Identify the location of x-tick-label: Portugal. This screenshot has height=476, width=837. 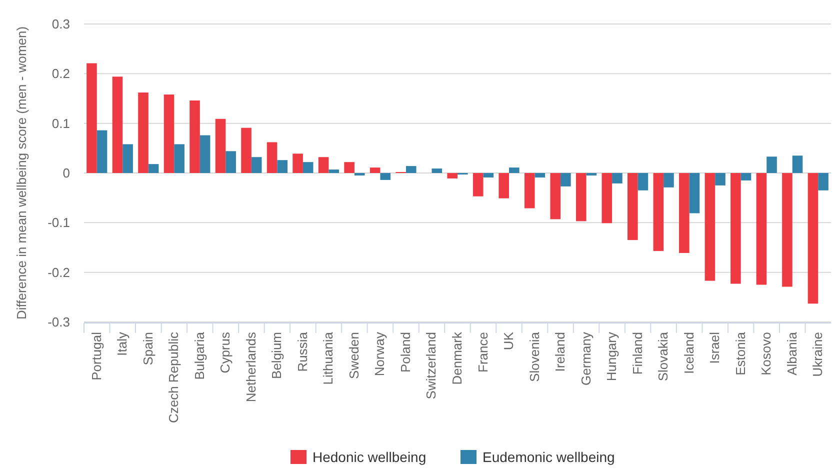
(96, 356).